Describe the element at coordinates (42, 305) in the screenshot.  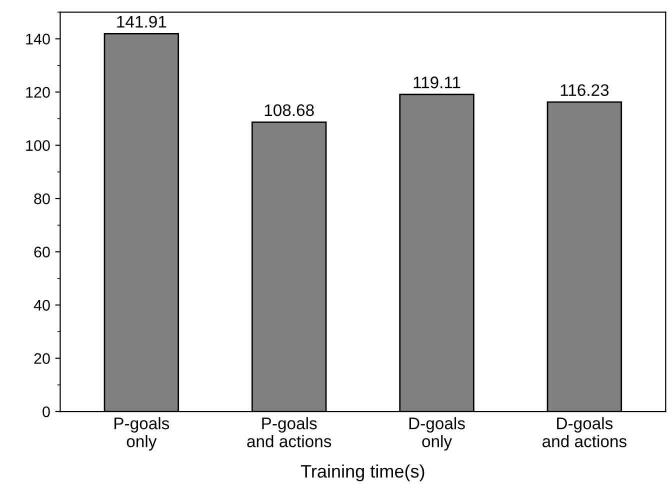
I see `y-tick-label: 40` at that location.